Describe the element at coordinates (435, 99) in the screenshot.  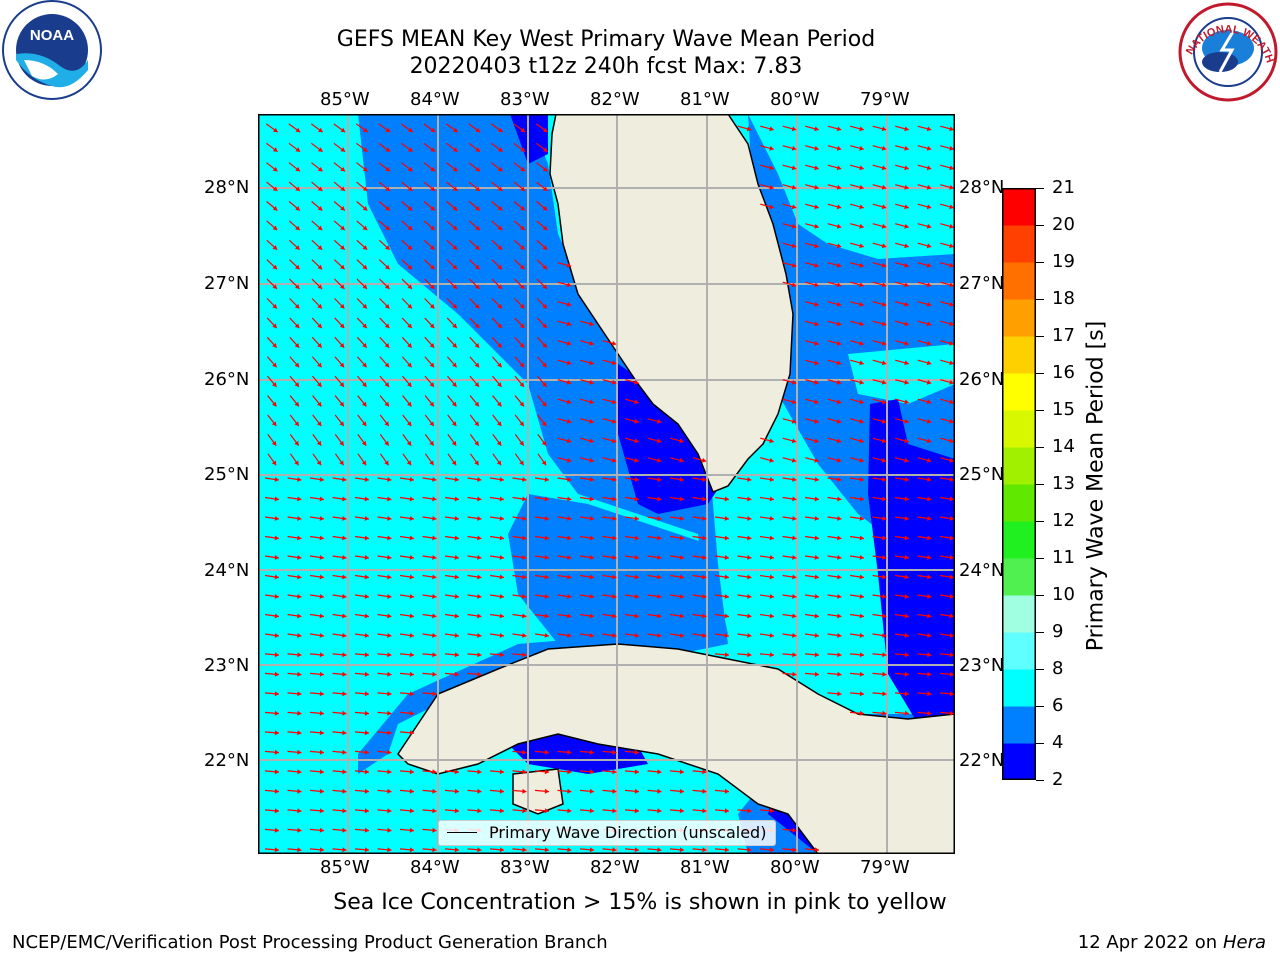
I see `lon-tick-top-2: 84°W` at that location.